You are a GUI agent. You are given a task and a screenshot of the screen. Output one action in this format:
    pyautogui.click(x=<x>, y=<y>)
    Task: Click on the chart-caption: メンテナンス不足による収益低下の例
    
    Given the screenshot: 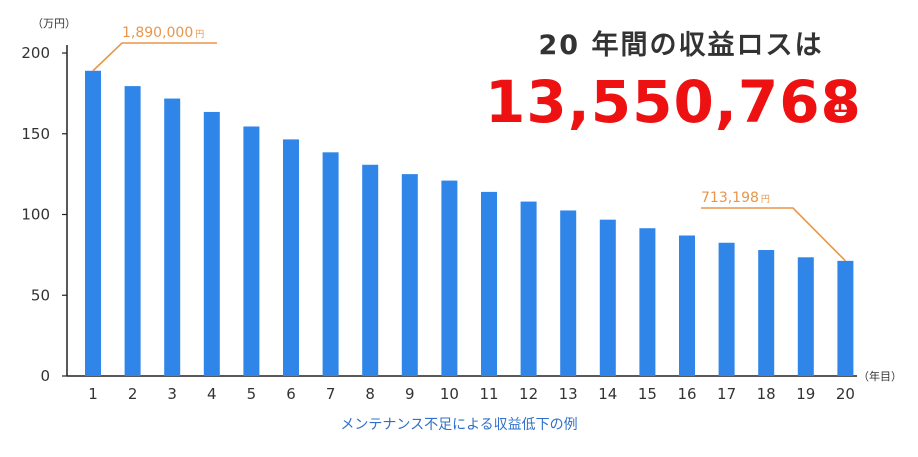 What is the action you would take?
    pyautogui.click(x=458, y=425)
    